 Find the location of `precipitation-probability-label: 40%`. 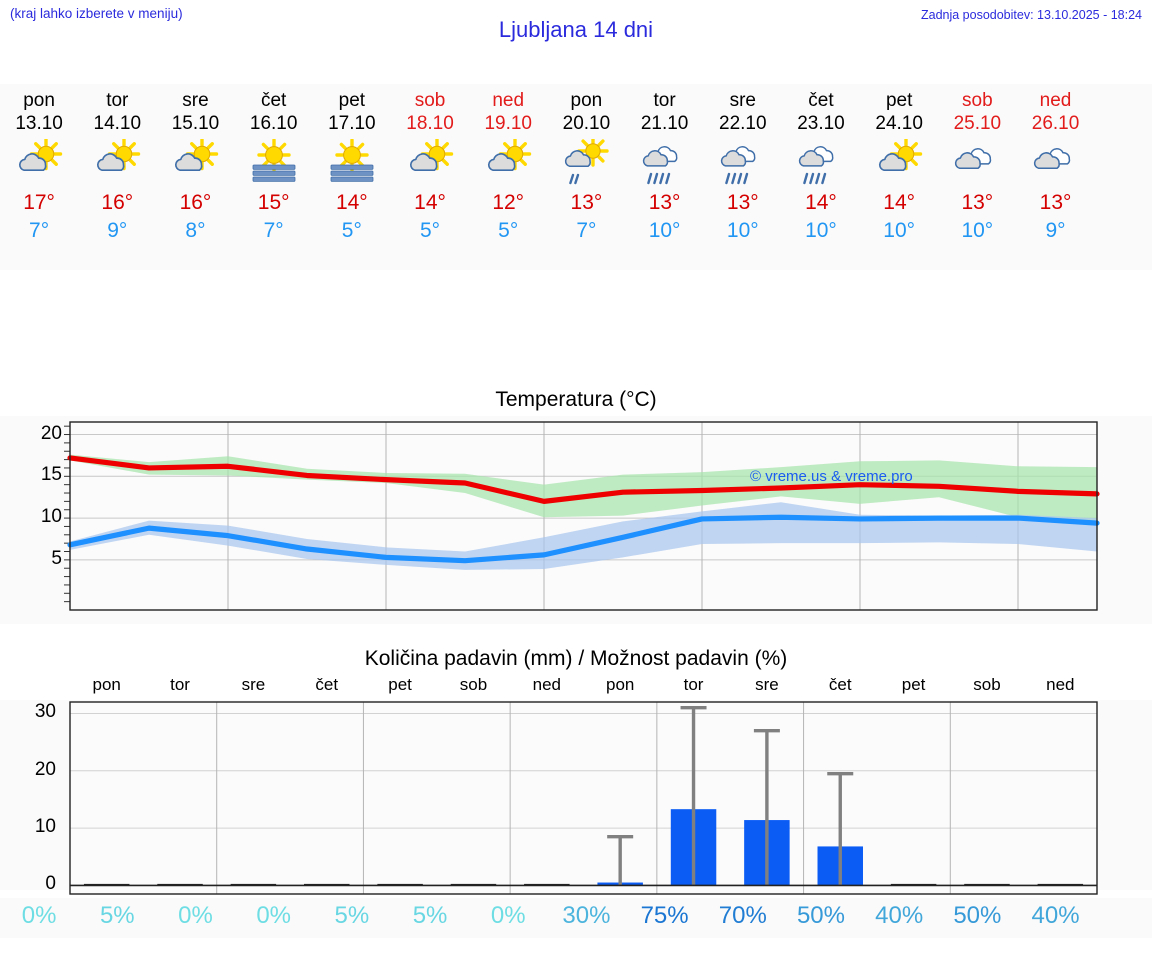

precipitation-probability-label: 40% is located at coordinates (1055, 915).